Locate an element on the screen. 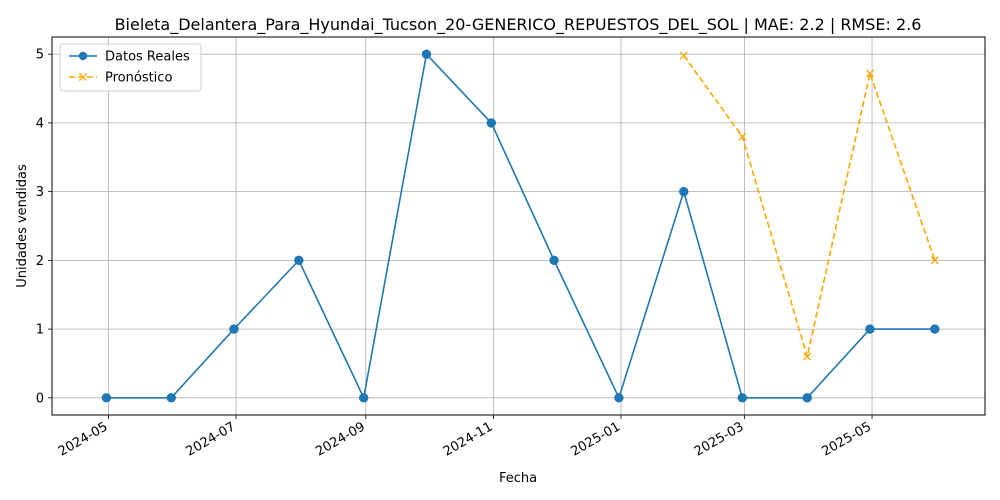  y-tick-label: 3 is located at coordinates (40, 192).